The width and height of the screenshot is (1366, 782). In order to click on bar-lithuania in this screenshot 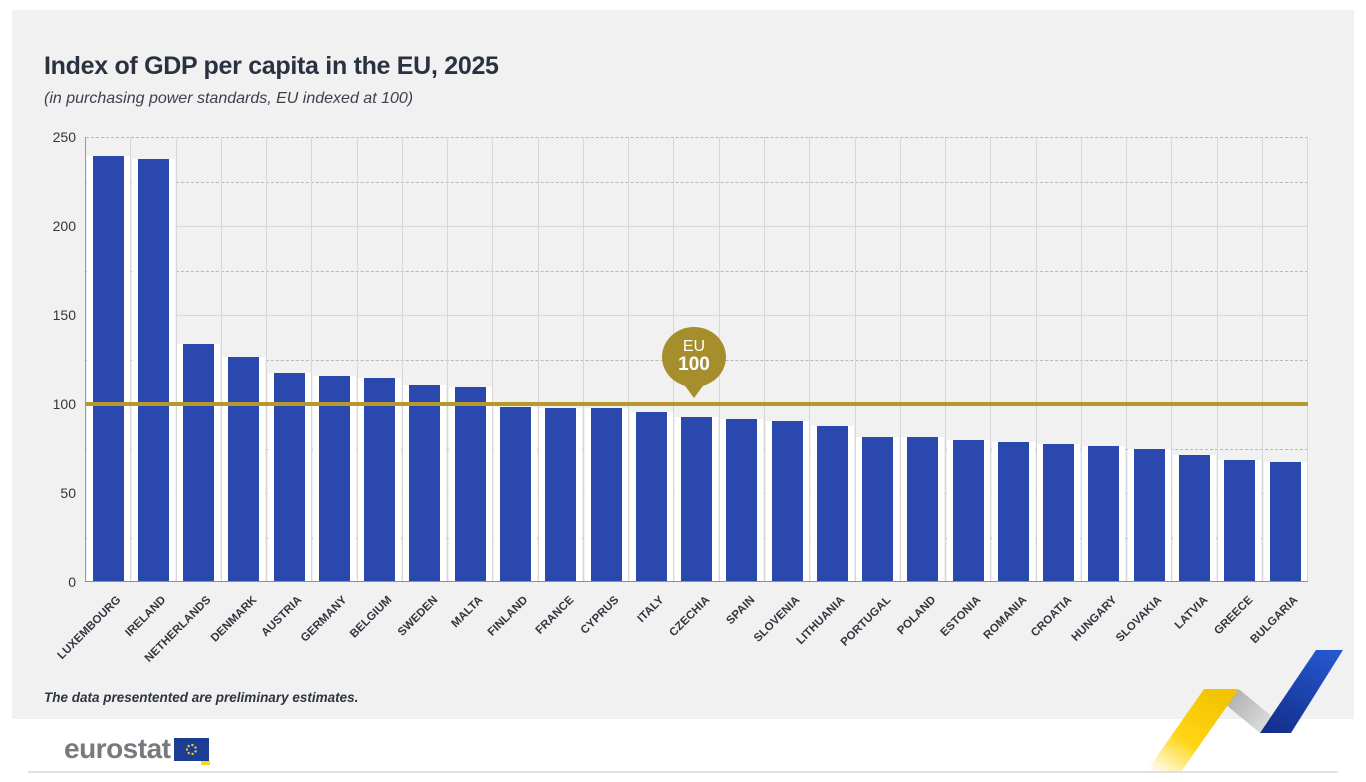, I will do `click(832, 503)`.